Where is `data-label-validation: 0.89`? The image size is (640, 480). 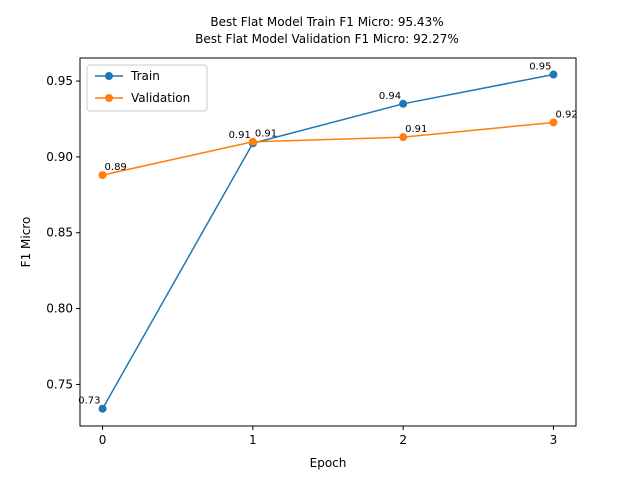 data-label-validation: 0.89 is located at coordinates (116, 167).